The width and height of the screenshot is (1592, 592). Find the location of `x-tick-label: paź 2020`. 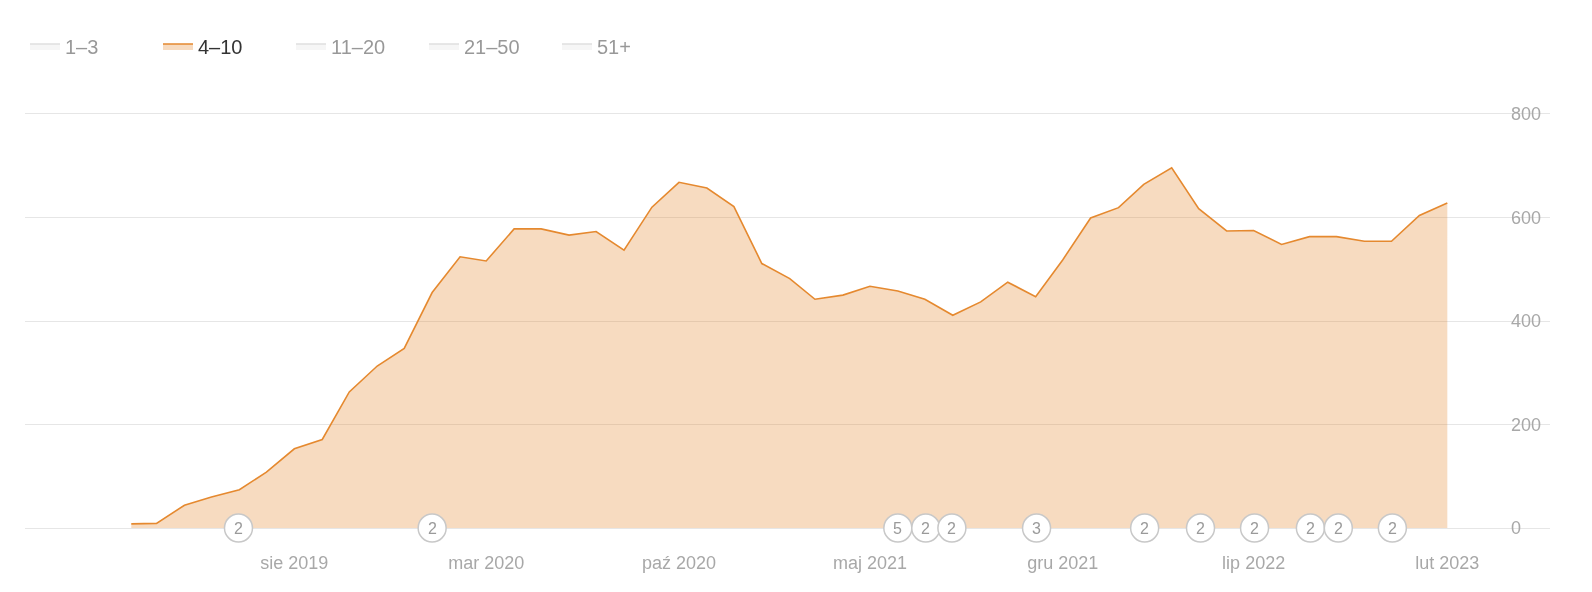

x-tick-label: paź 2020 is located at coordinates (678, 562).